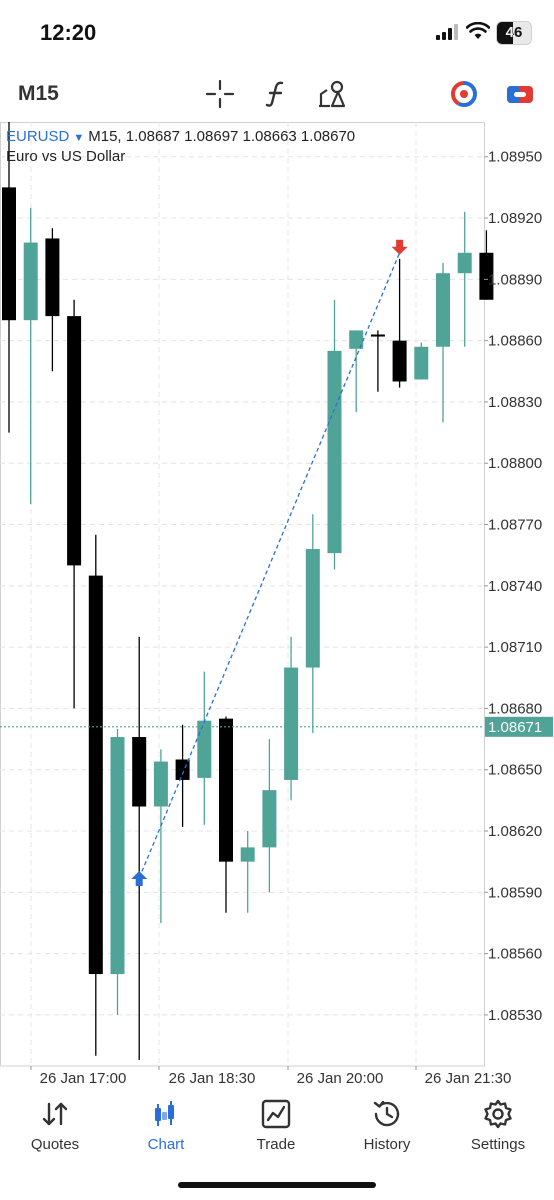 Image resolution: width=554 pixels, height=1200 pixels. I want to click on price-label: 1.08950, so click(515, 157).